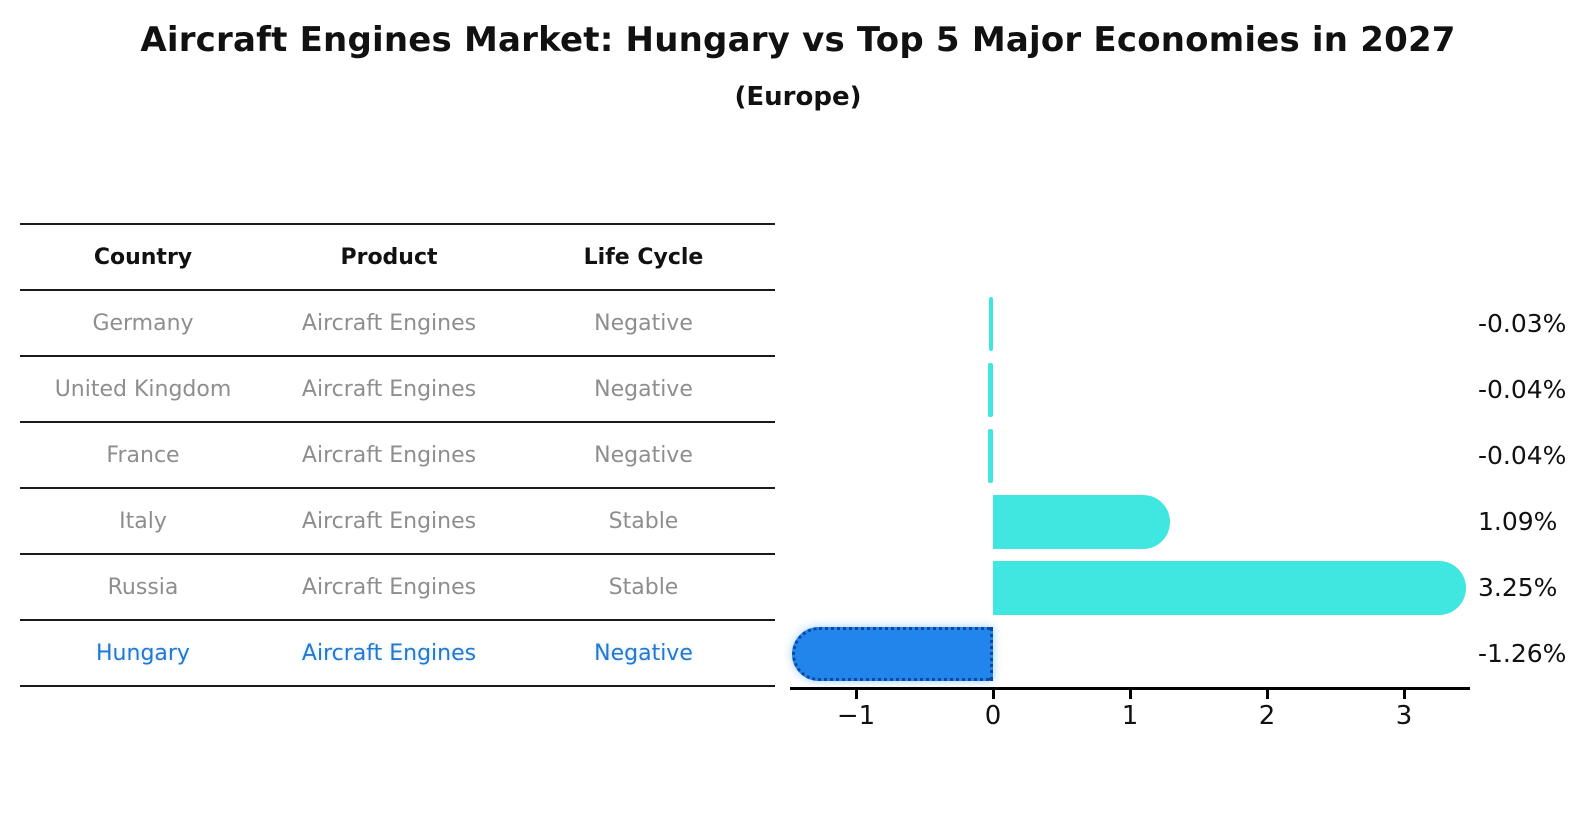  I want to click on table-row-united-kingdom: United Kingdom Aircraft Engines Negative, so click(397, 390).